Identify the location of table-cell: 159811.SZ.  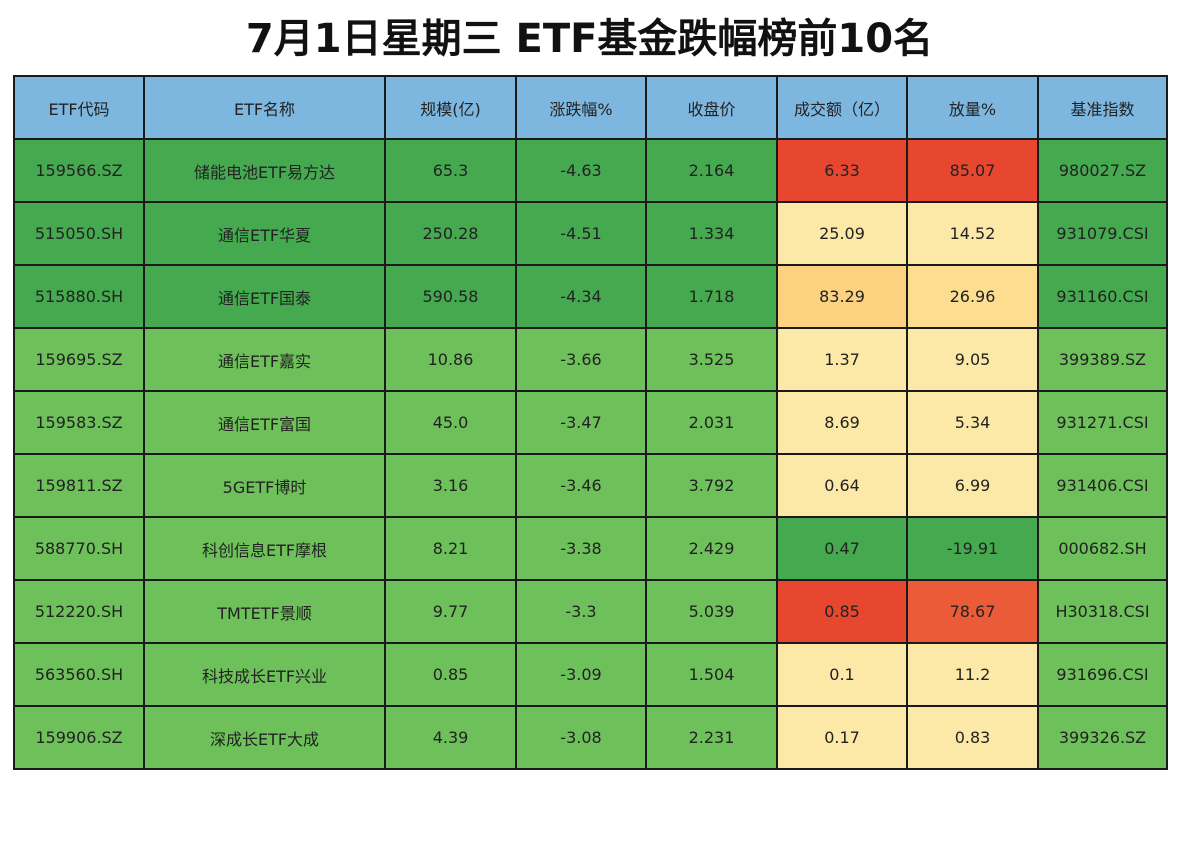
(79, 485).